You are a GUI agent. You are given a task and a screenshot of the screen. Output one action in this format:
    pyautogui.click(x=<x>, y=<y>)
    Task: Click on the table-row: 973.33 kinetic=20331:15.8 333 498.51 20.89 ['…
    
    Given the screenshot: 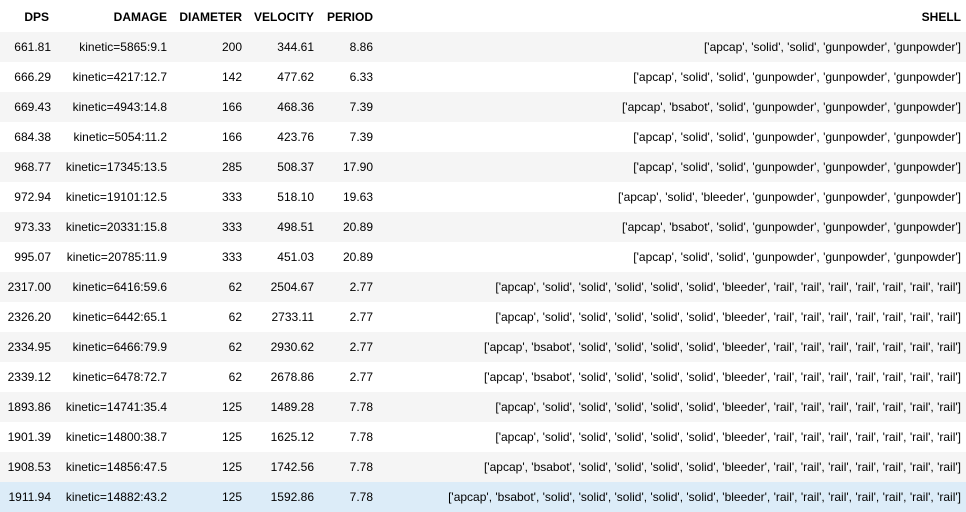 What is the action you would take?
    pyautogui.click(x=483, y=227)
    